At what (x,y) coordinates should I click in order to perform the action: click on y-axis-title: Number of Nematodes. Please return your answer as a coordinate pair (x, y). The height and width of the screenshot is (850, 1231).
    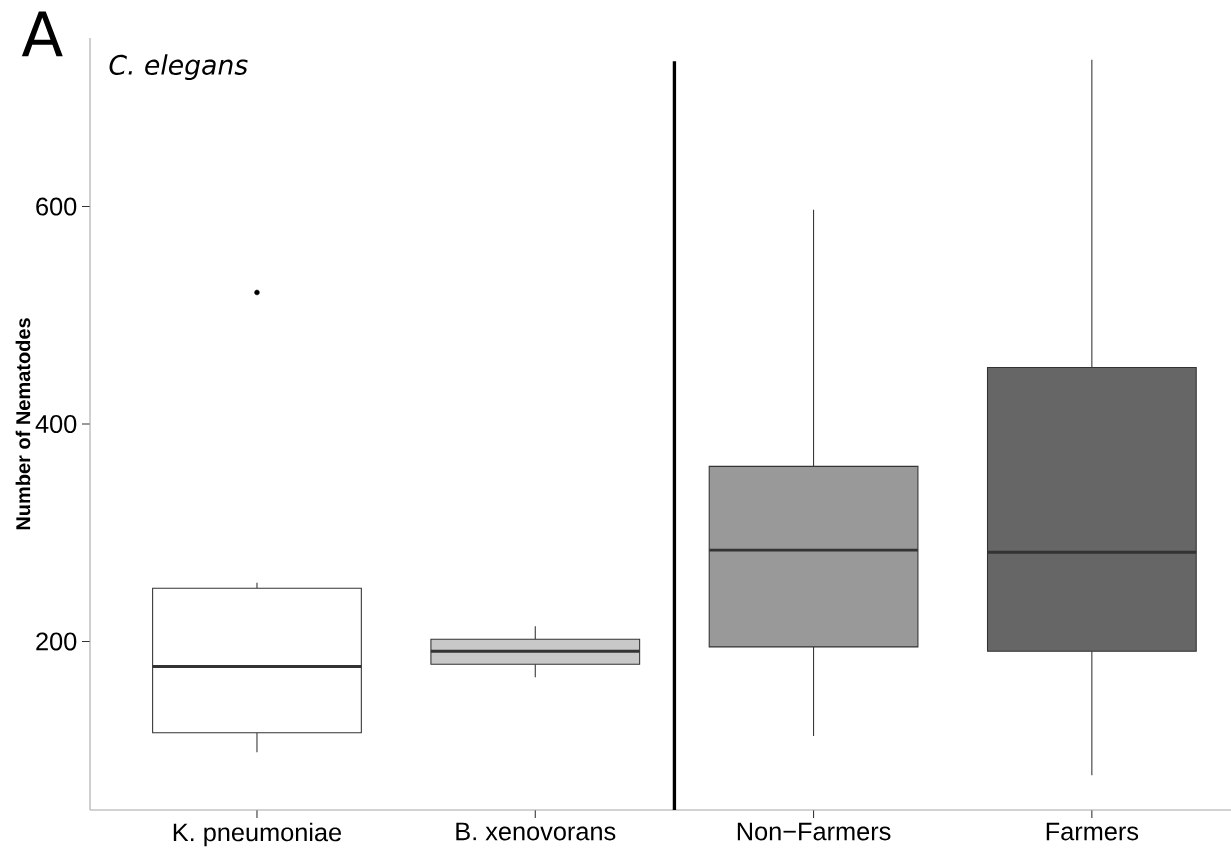
    Looking at the image, I should click on (23, 424).